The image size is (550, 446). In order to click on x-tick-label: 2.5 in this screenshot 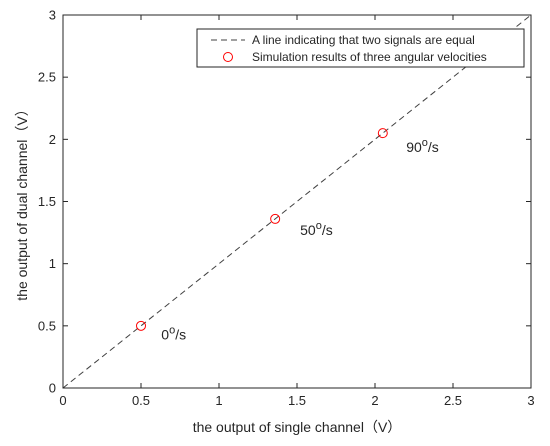, I will do `click(453, 400)`.